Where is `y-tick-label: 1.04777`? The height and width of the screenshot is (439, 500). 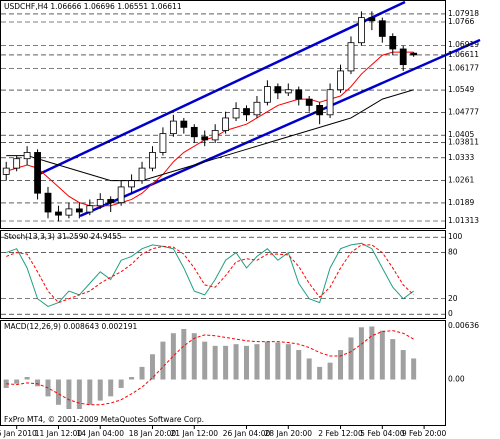
y-tick-label: 1.04777 is located at coordinates (463, 111).